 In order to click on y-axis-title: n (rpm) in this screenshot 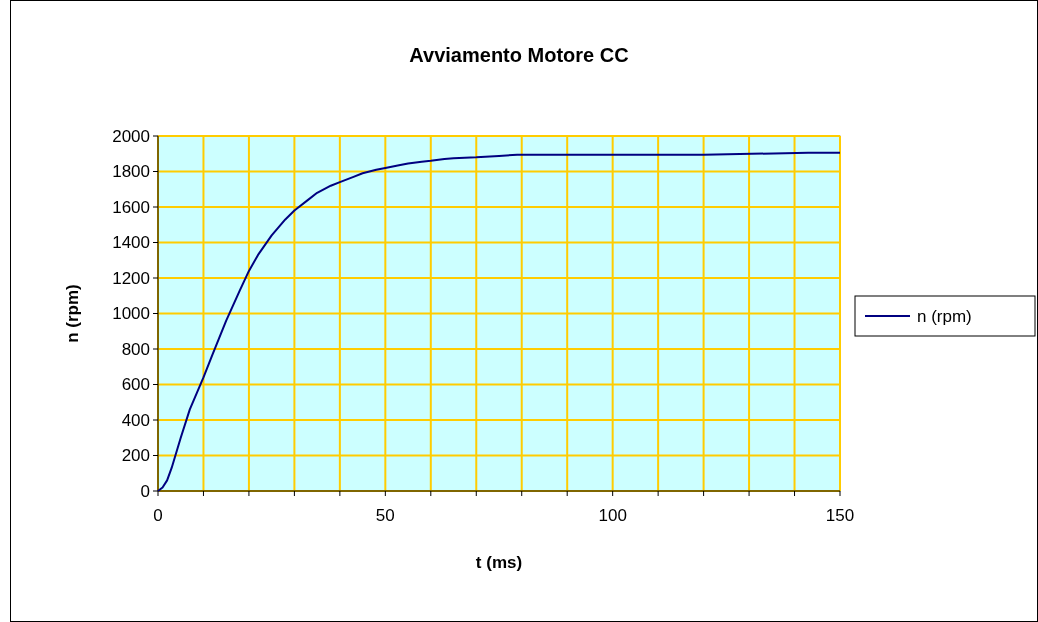, I will do `click(72, 313)`.